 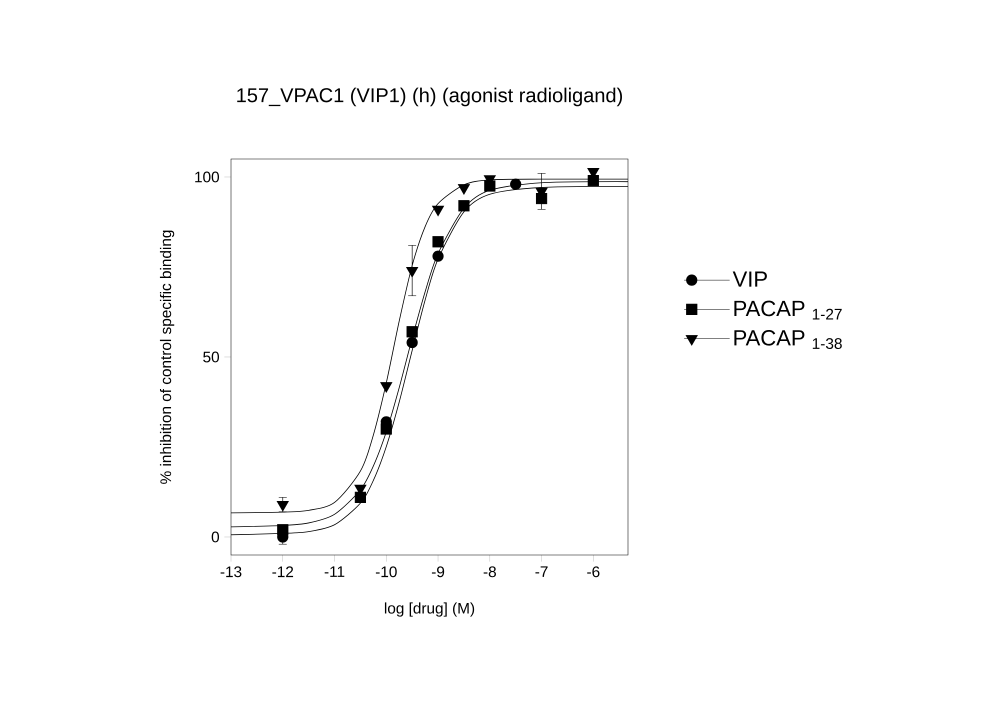 What do you see at coordinates (216, 537) in the screenshot?
I see `y-tick-label: 0` at bounding box center [216, 537].